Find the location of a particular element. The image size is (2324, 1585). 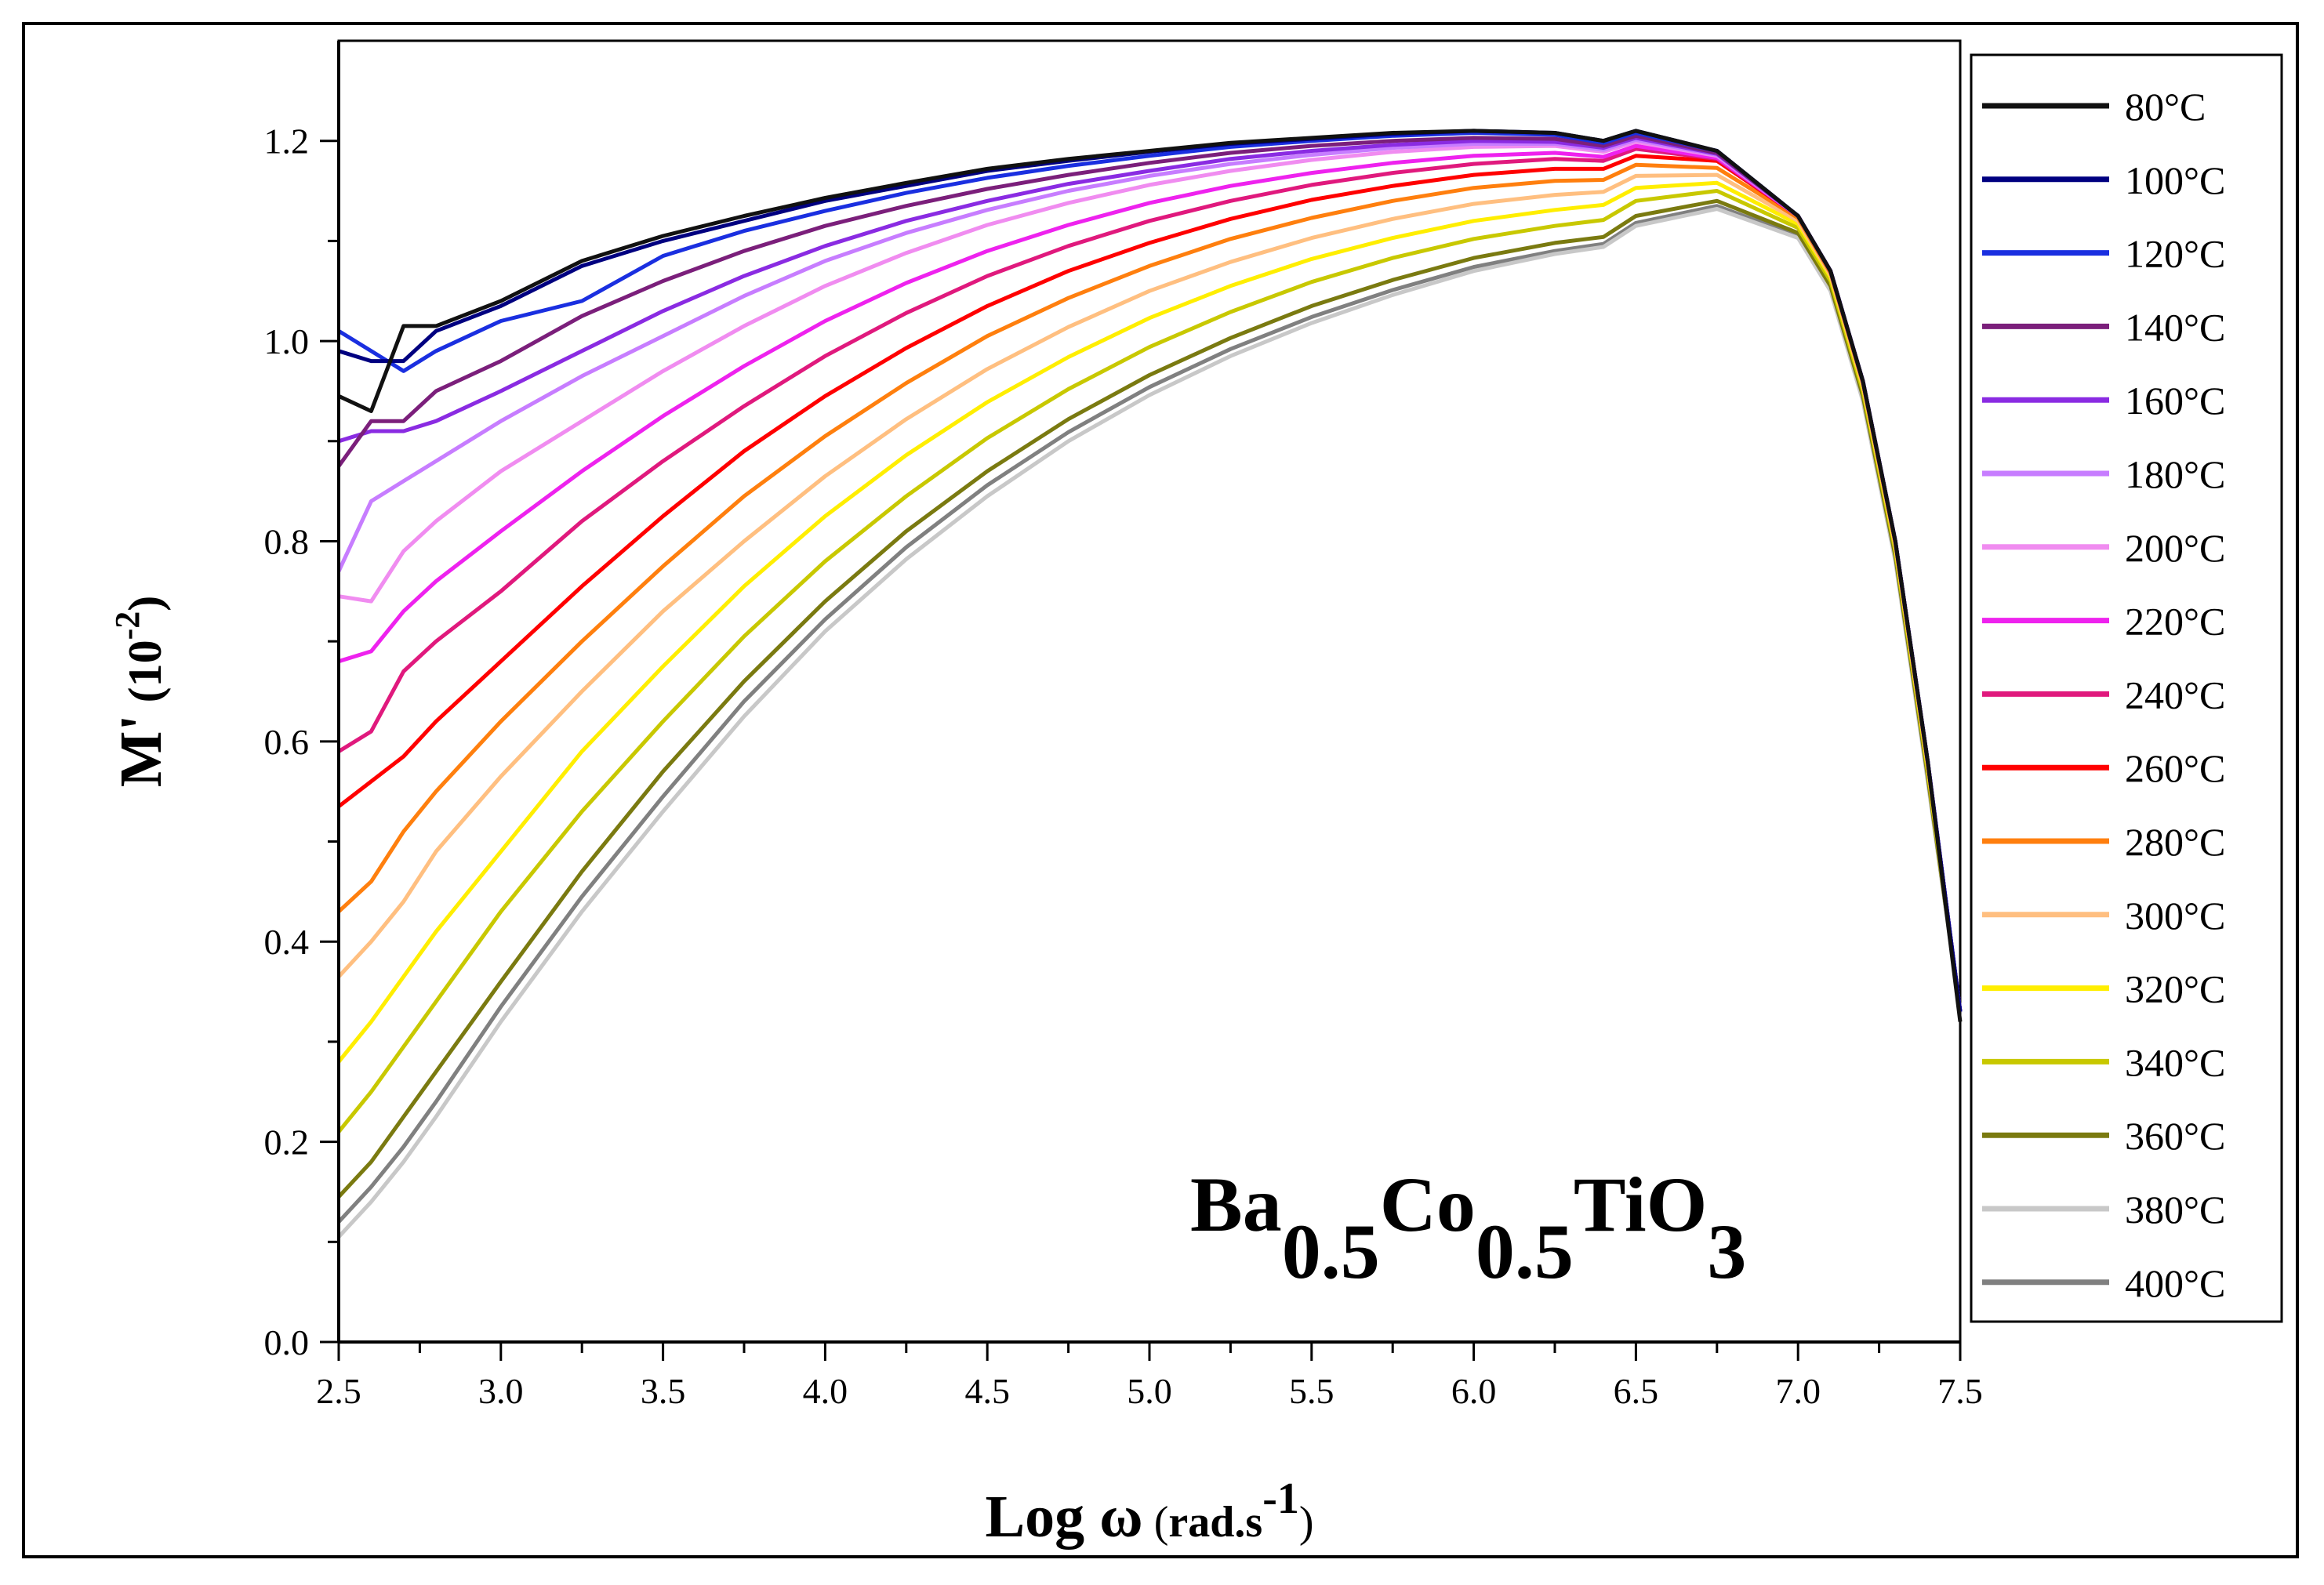

x-tick-label: 5.0 is located at coordinates (1149, 1391).